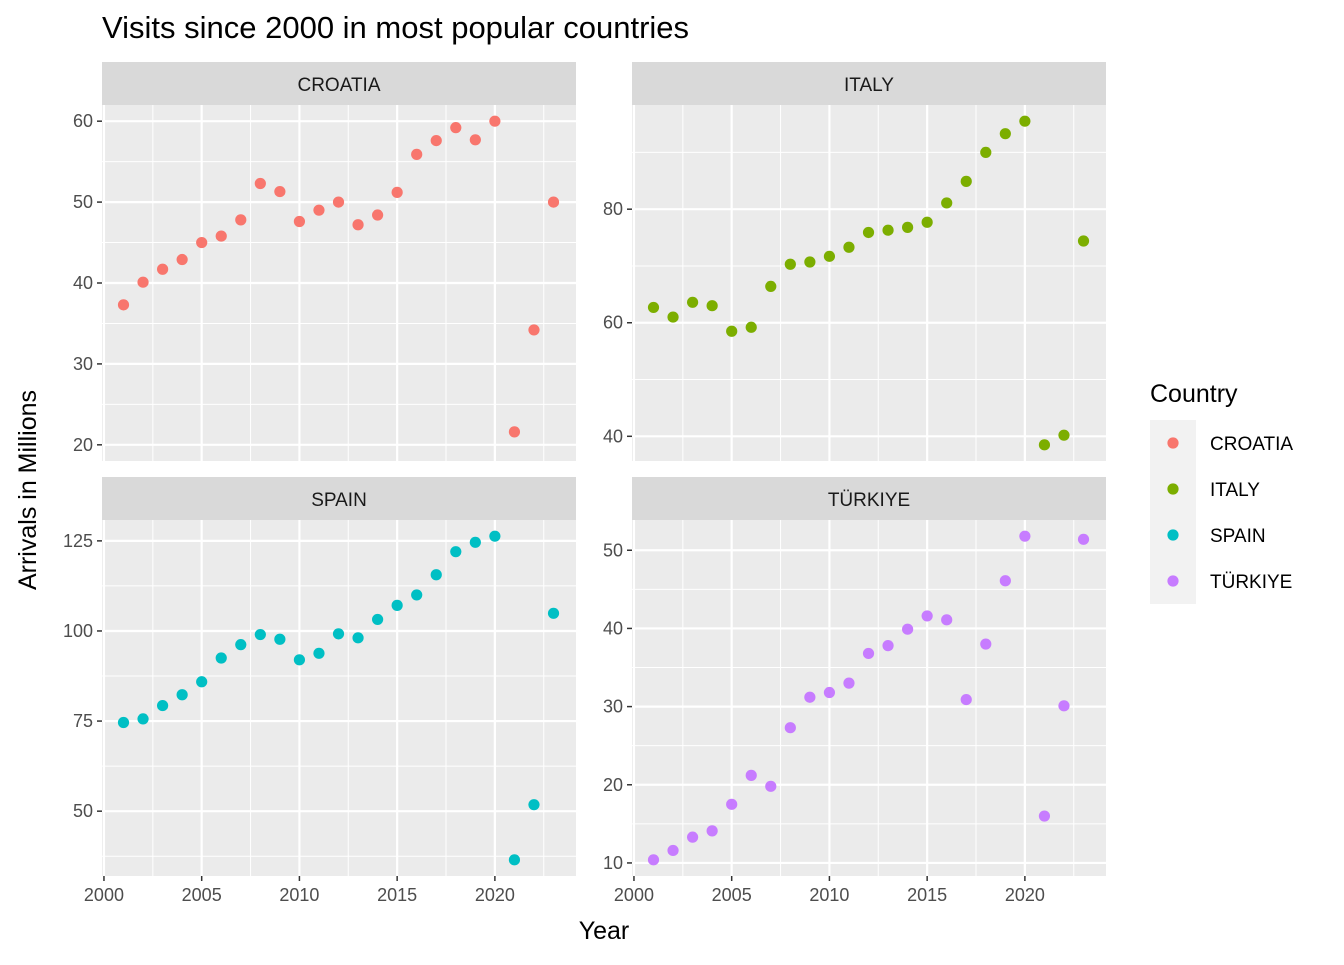  Describe the element at coordinates (634, 895) in the screenshot. I see `x-tick-label: 2000` at that location.